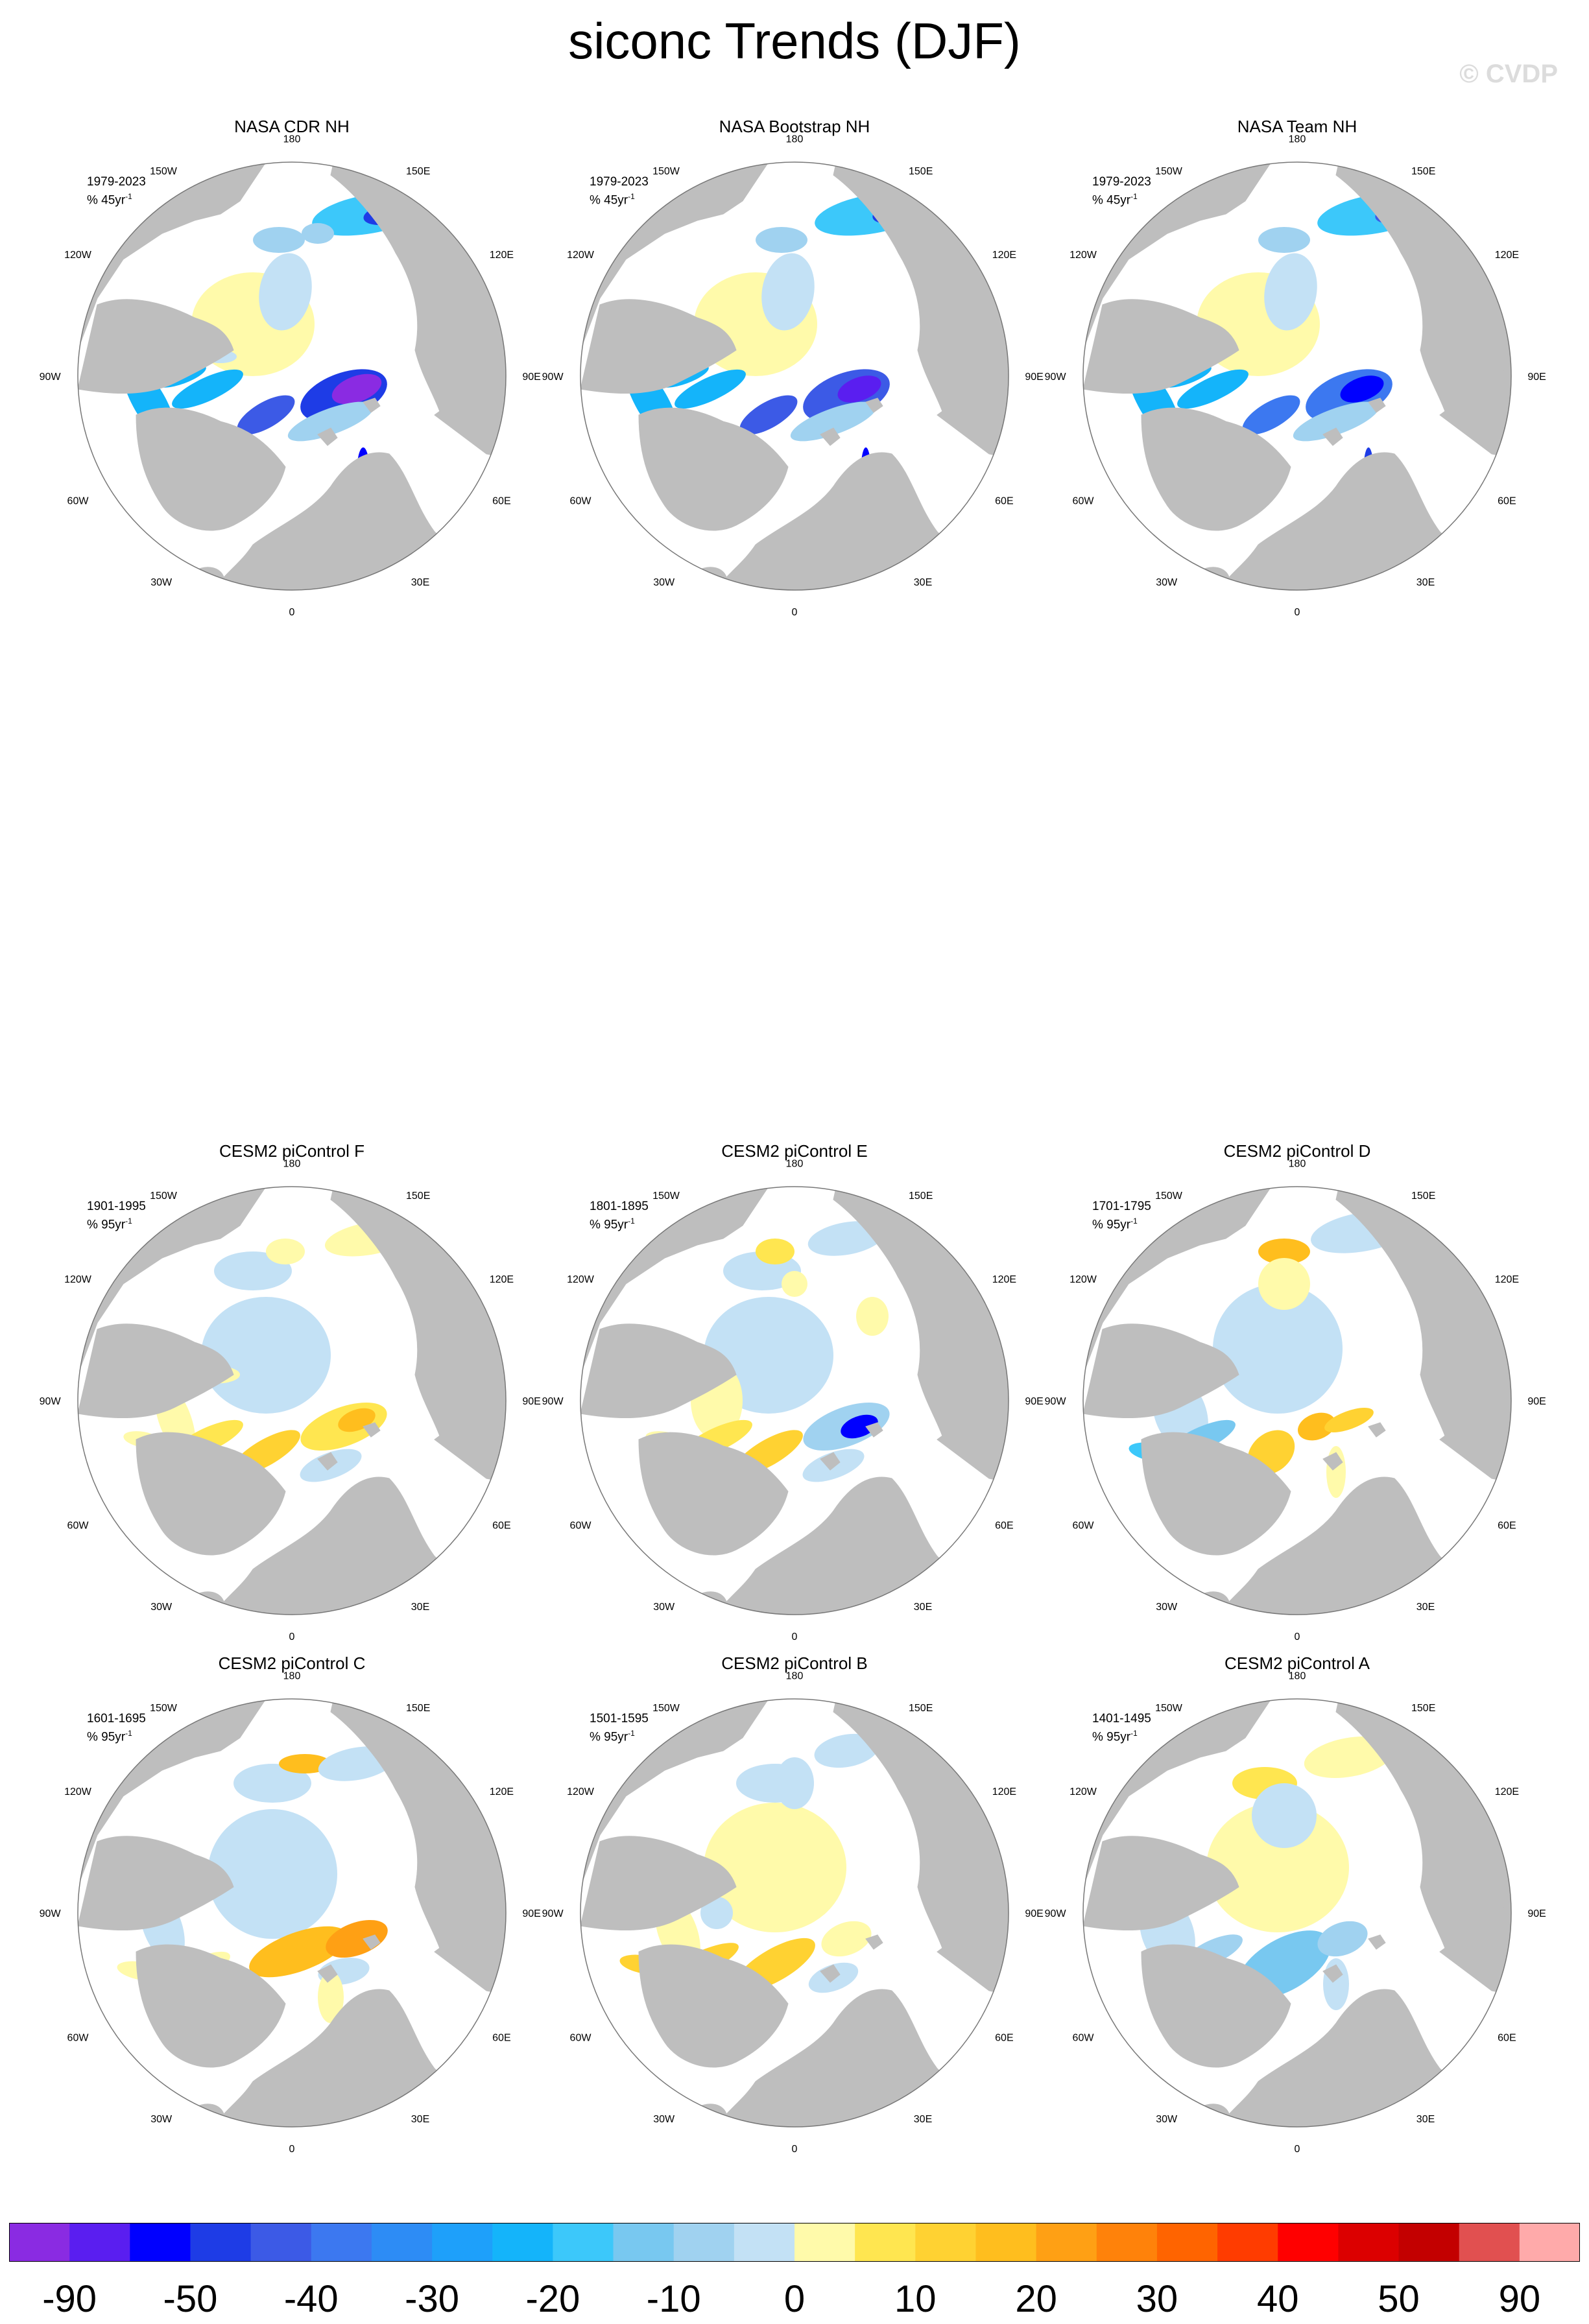  Describe the element at coordinates (794, 126) in the screenshot. I see `panel-title: NASA Bootstrap NH` at that location.